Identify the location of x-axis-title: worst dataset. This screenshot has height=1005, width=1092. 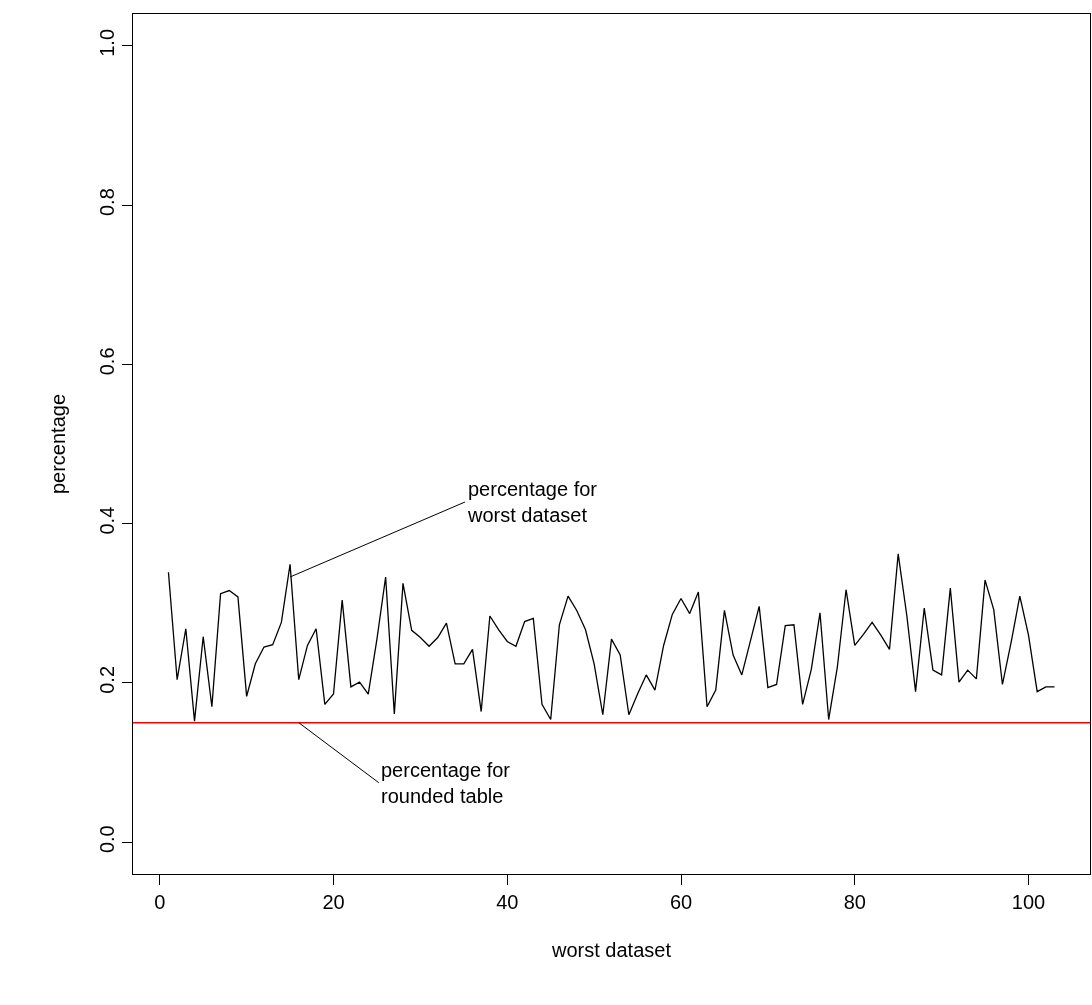
(611, 949).